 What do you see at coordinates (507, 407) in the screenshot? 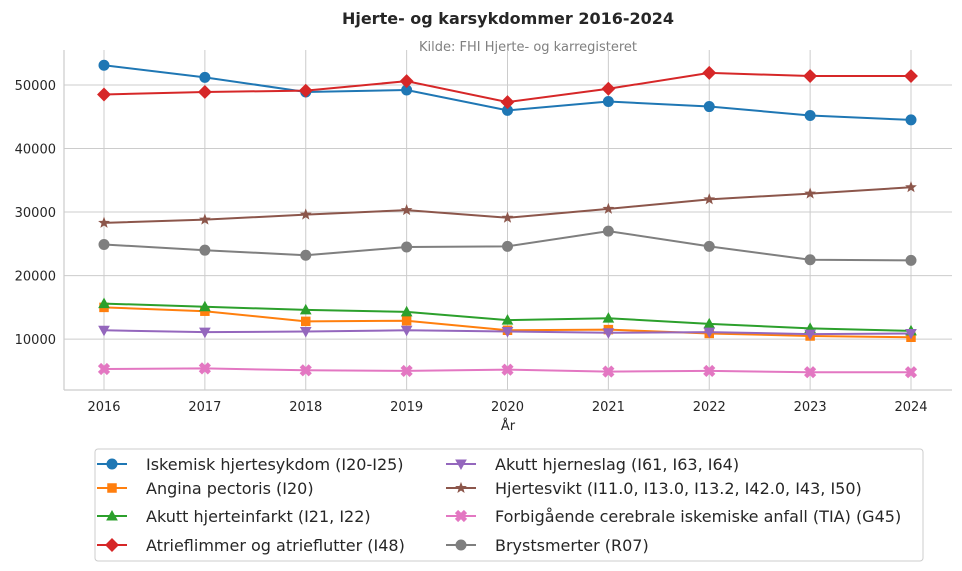
I see `x-tick-label: 2020` at bounding box center [507, 407].